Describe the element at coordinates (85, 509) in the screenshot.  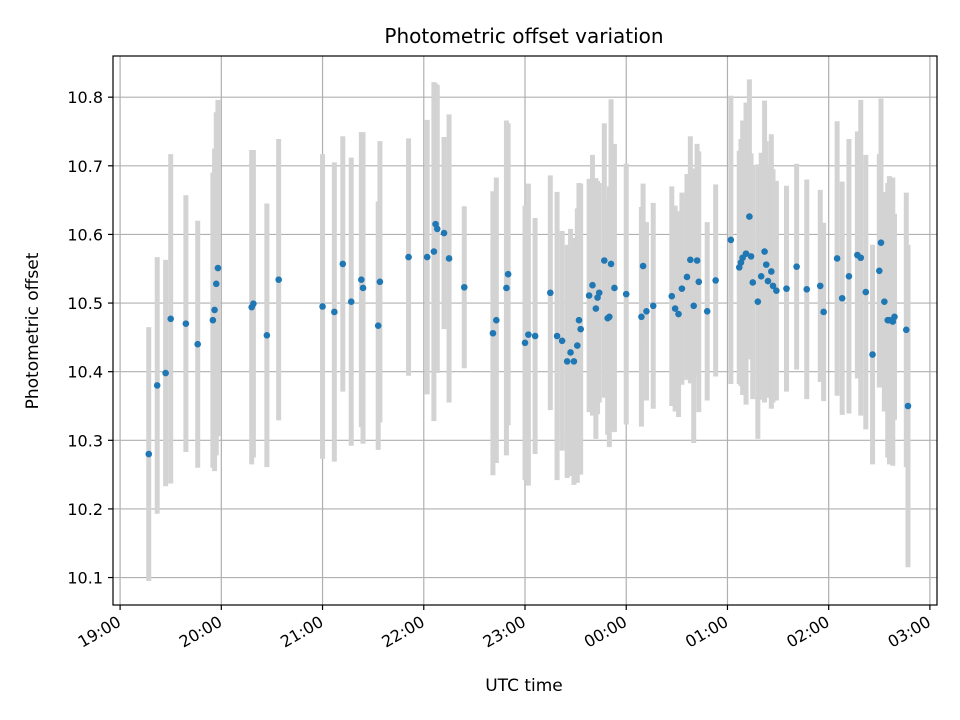
I see `y-tick-label: 10.2` at that location.